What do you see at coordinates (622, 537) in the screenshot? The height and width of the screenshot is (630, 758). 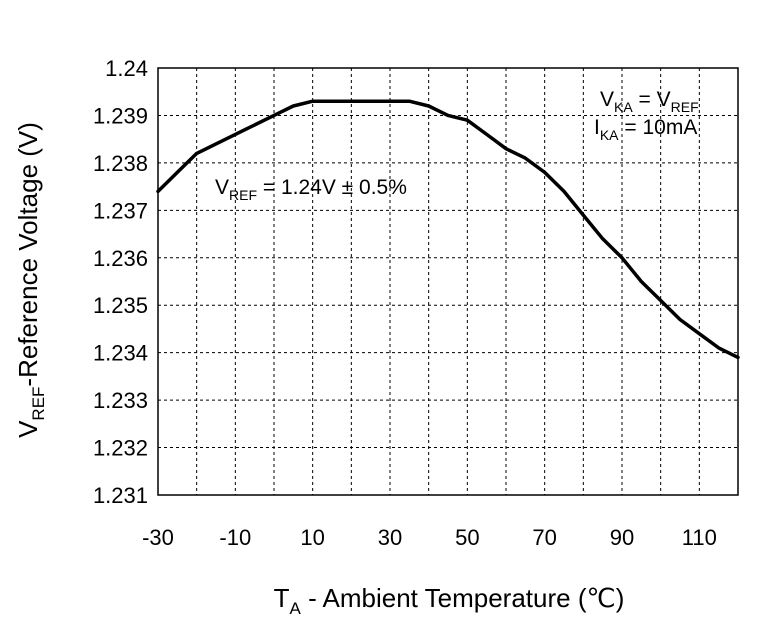 I see `x-tick-label: 90` at bounding box center [622, 537].